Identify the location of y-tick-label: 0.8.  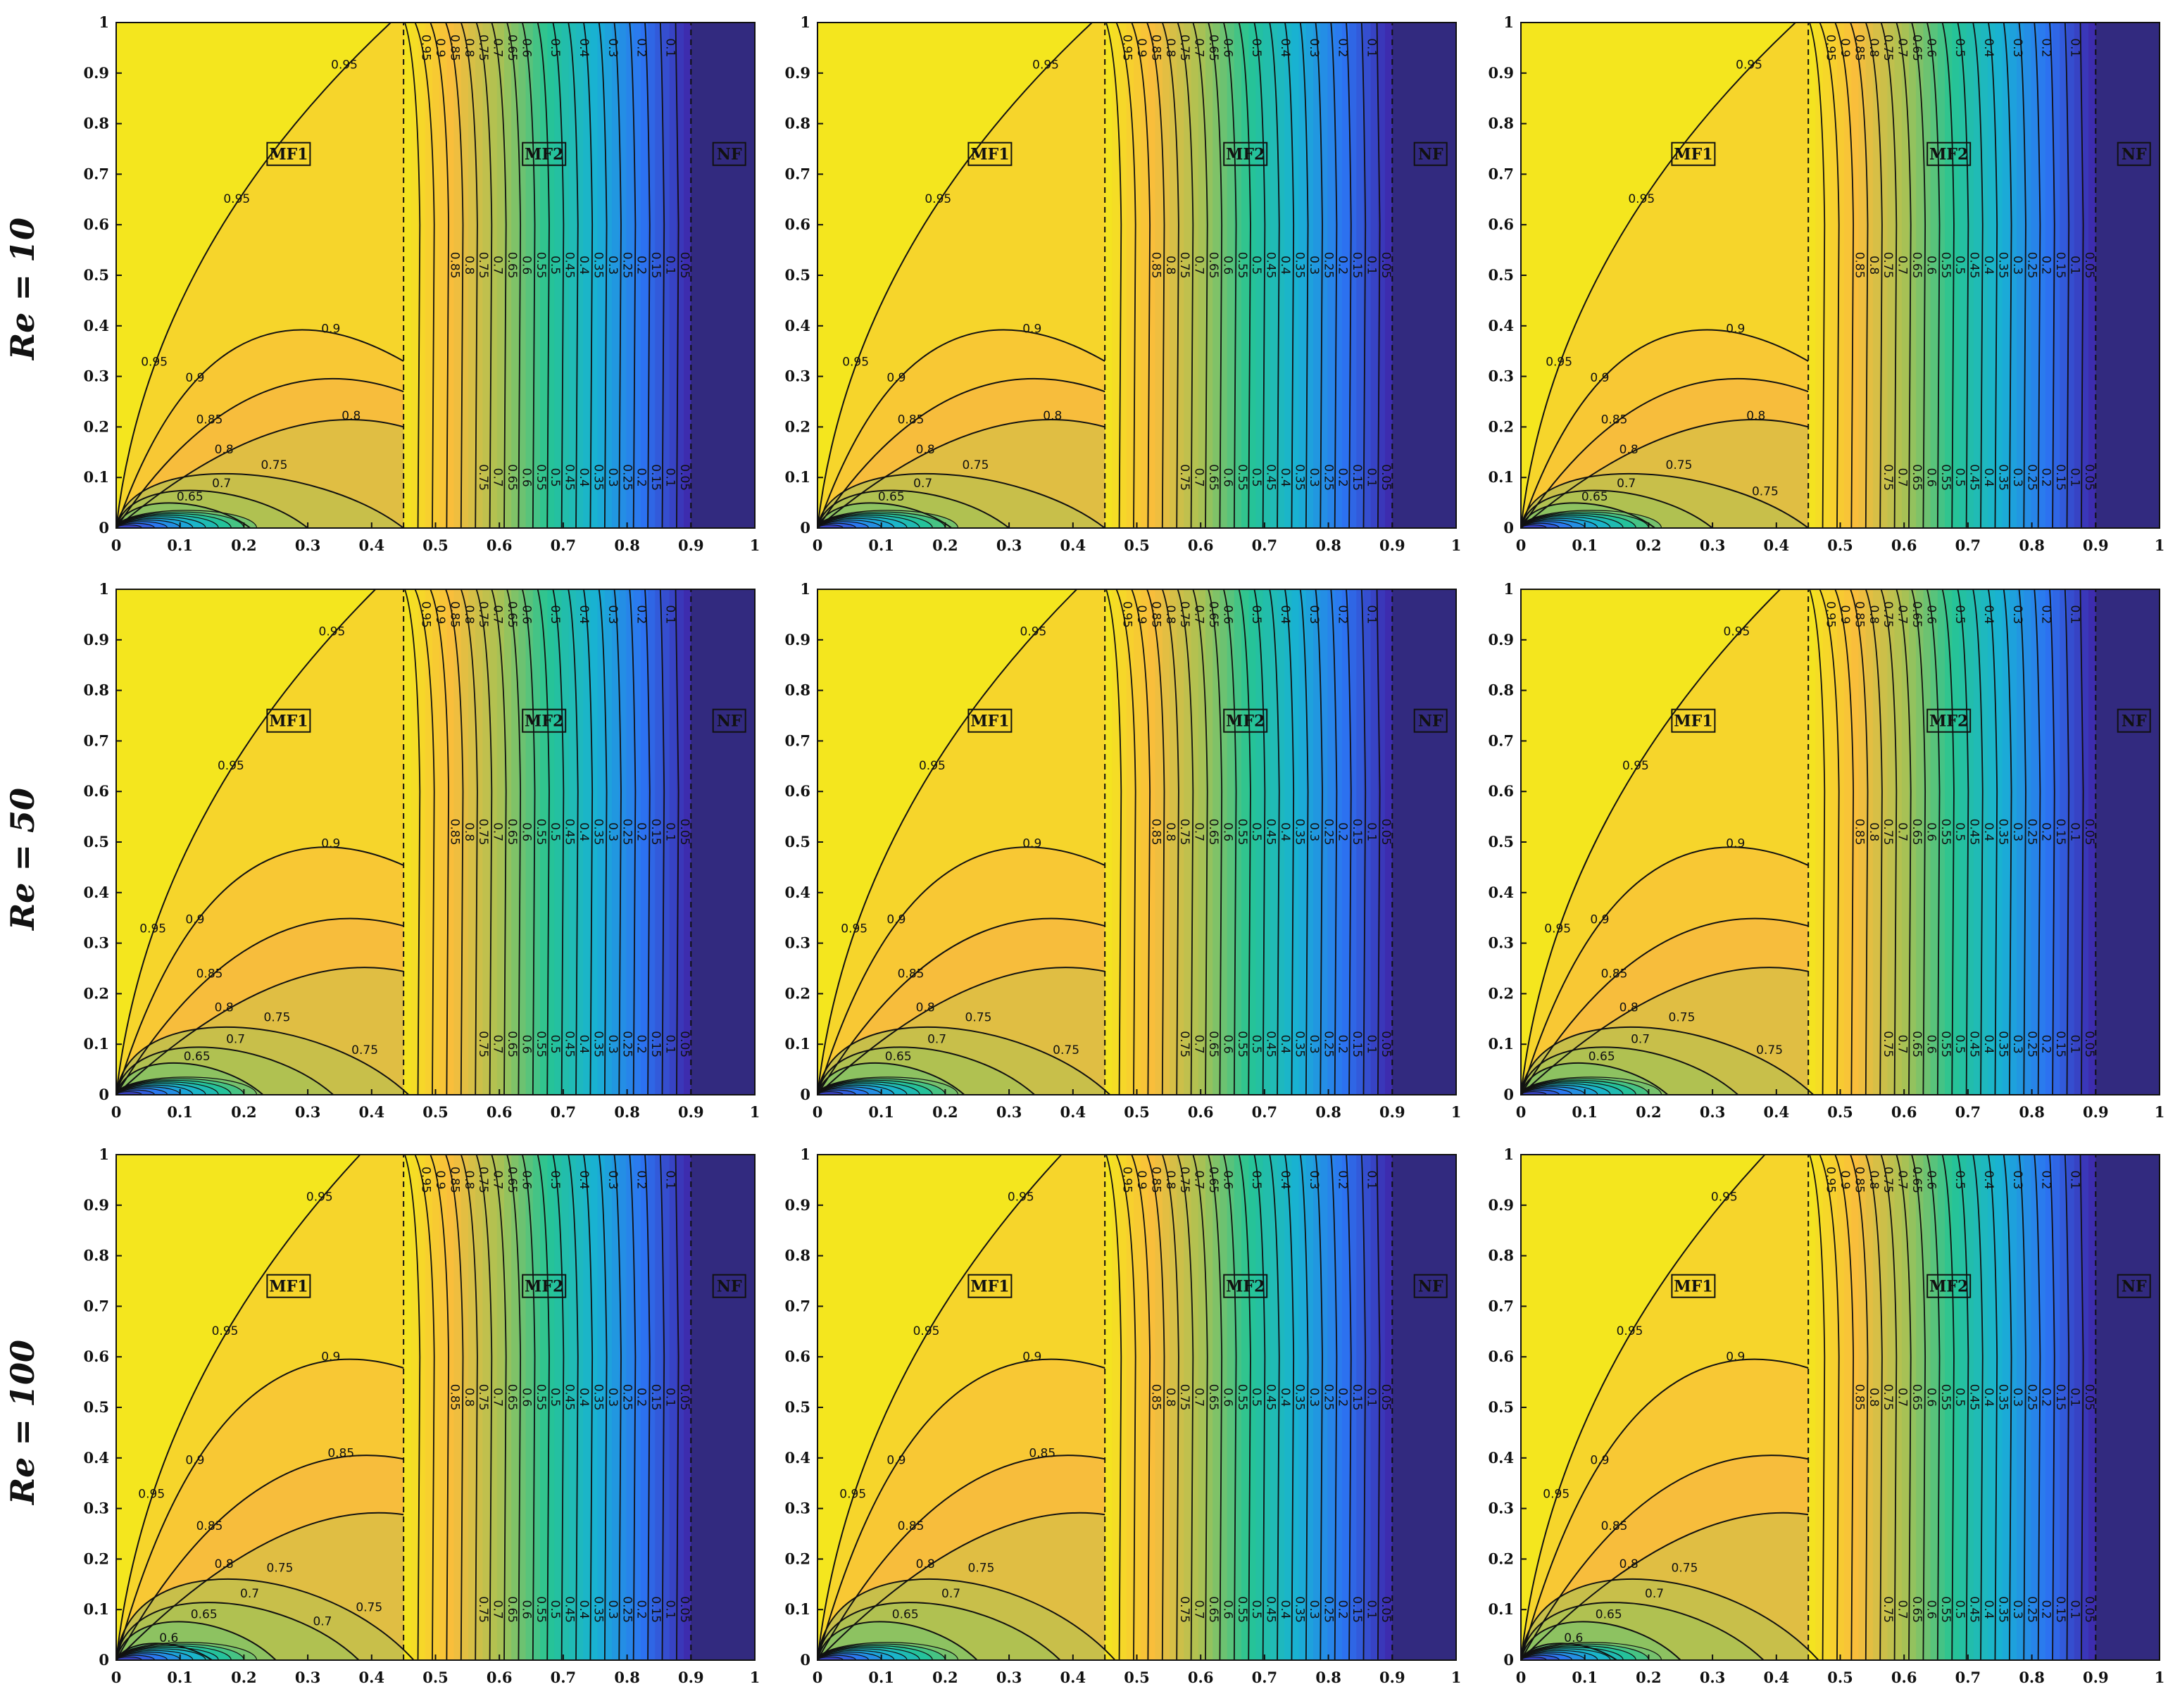
(96, 1255).